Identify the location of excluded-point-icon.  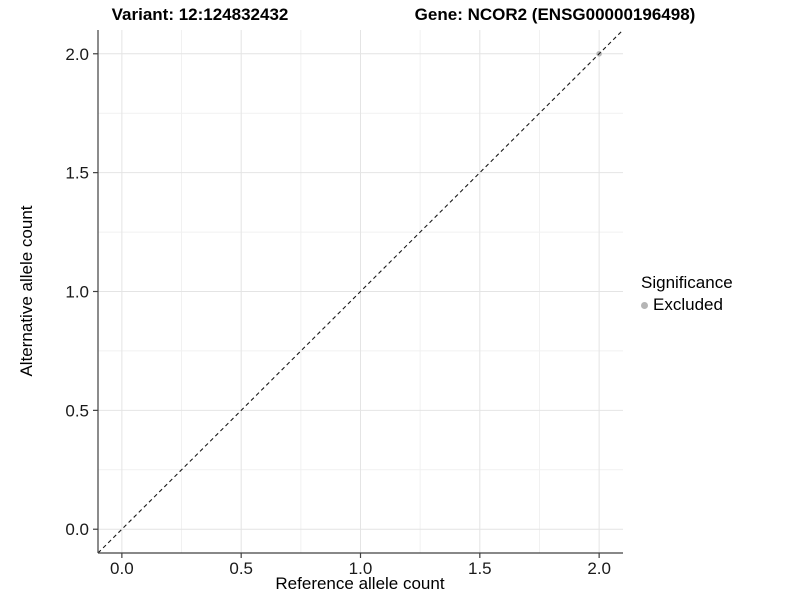
(644, 305).